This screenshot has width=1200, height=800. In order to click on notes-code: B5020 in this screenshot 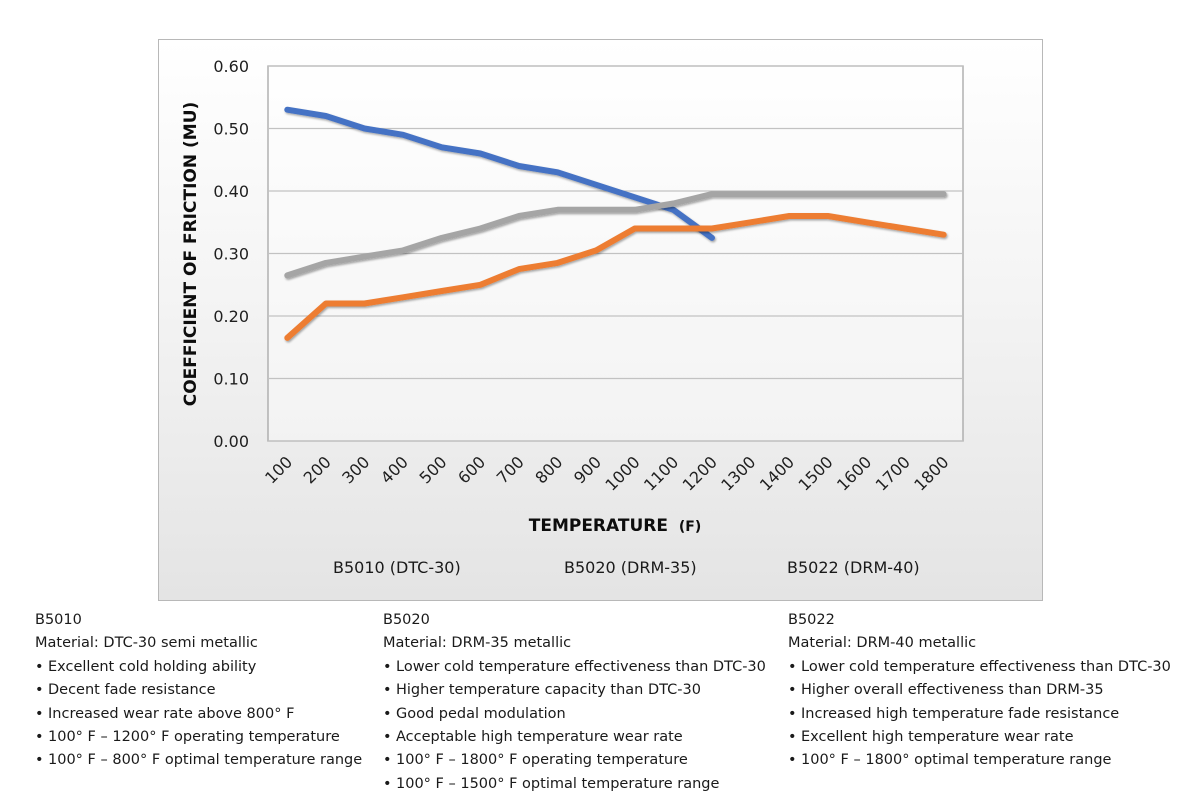, I will do `click(406, 620)`.